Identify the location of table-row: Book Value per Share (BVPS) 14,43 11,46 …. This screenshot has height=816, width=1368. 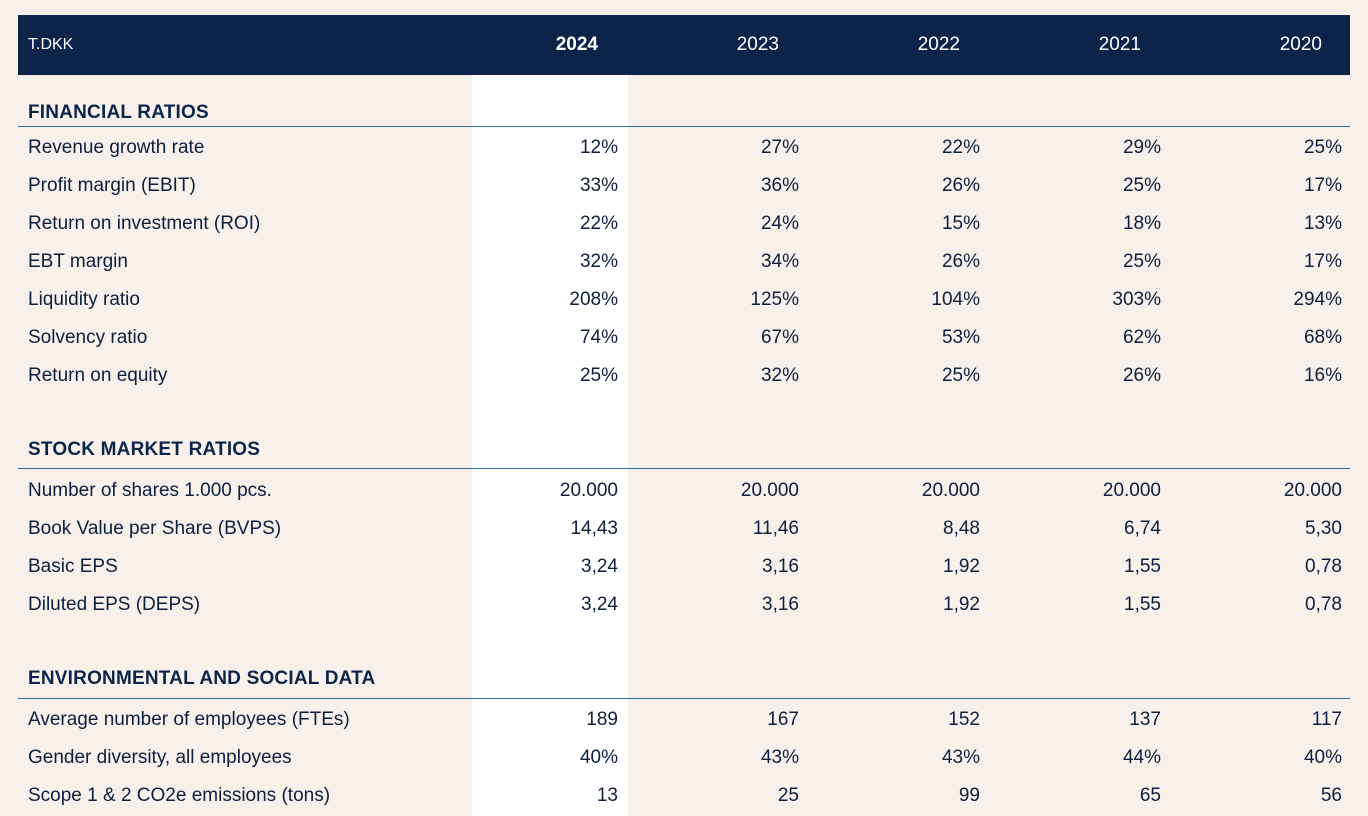
(684, 529).